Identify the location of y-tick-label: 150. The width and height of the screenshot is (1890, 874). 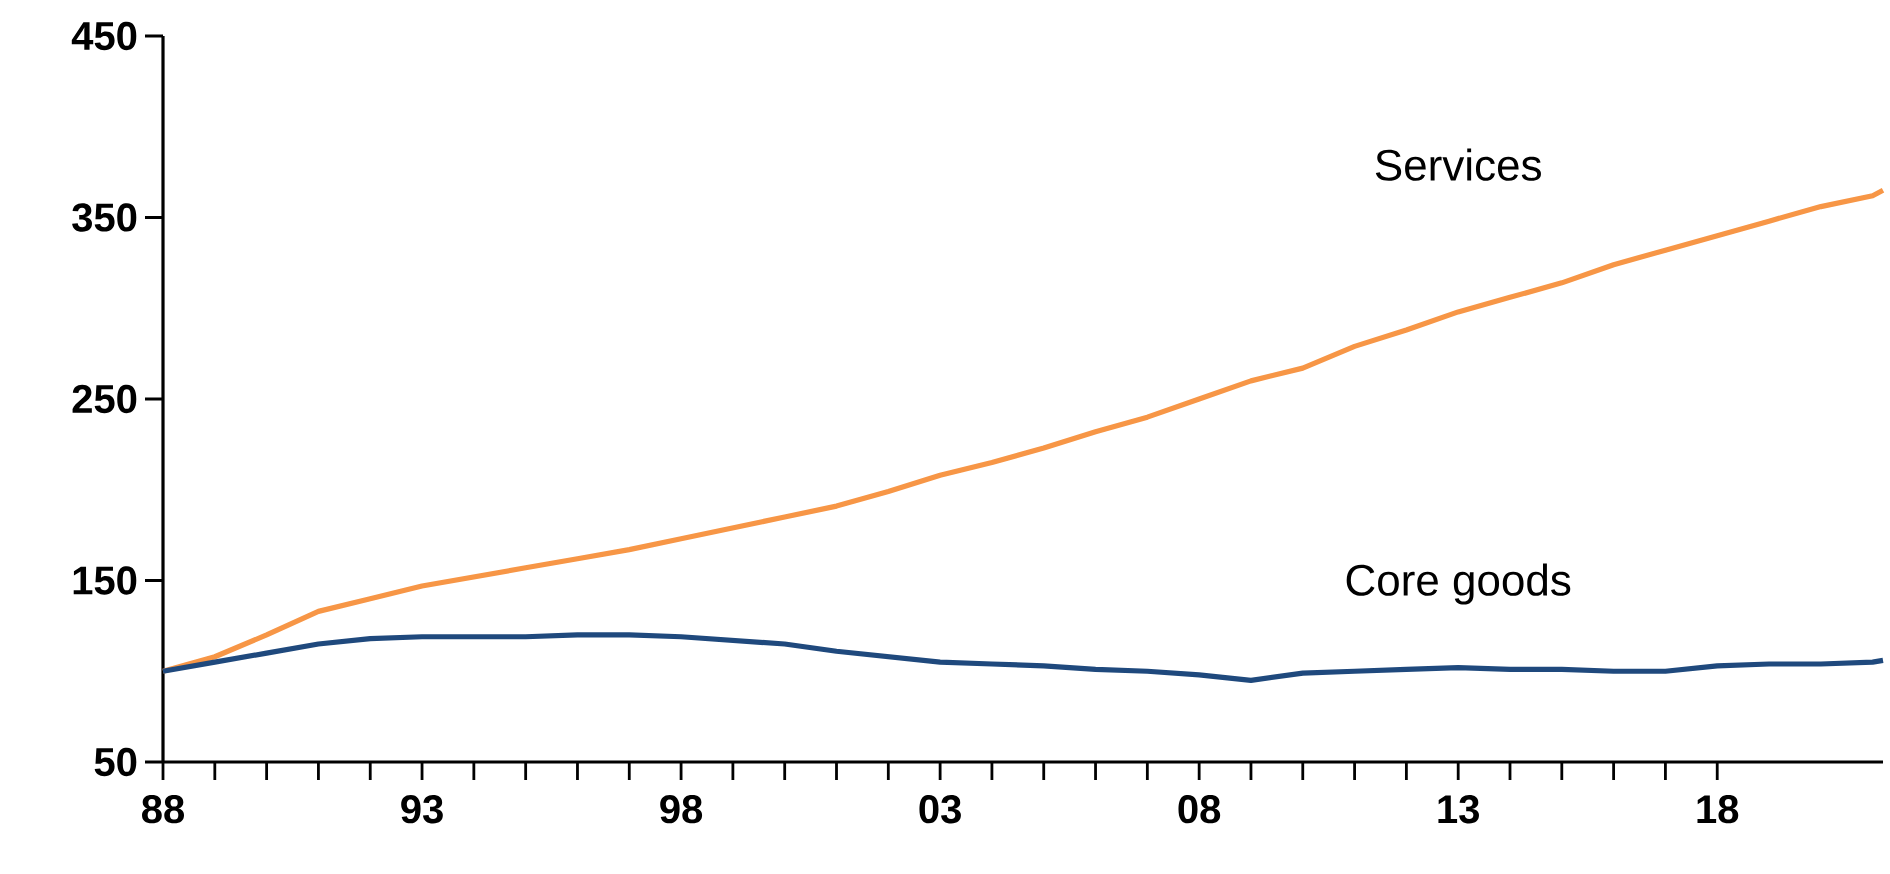
(105, 580).